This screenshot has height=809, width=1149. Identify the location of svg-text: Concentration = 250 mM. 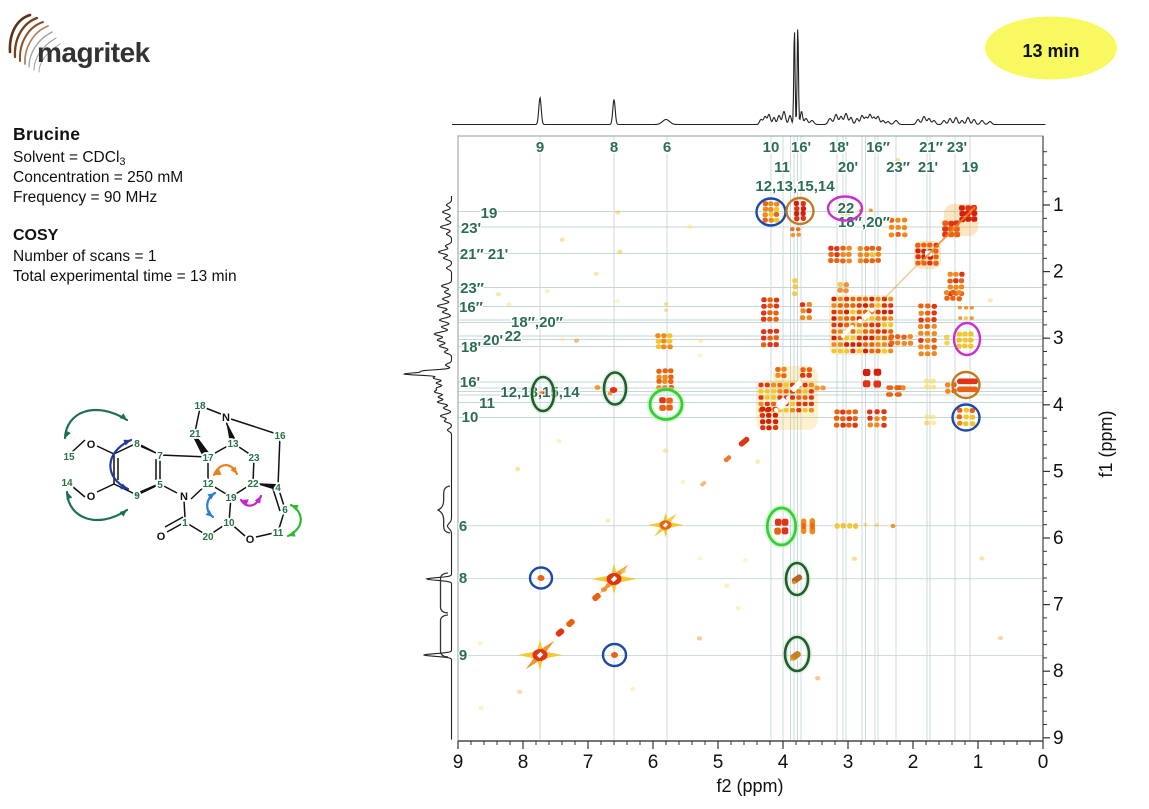
(98, 177).